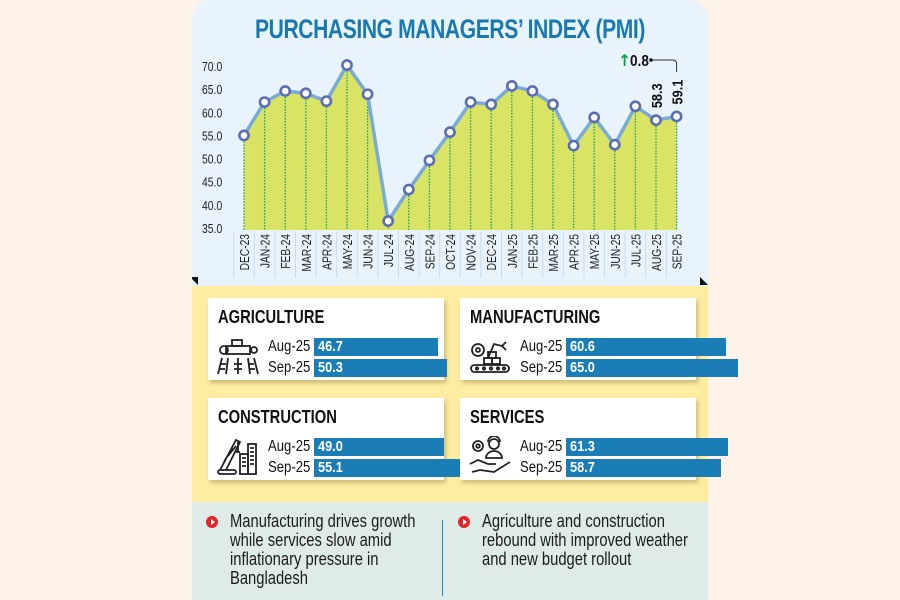  I want to click on value-bar: 65.0, so click(652, 368).